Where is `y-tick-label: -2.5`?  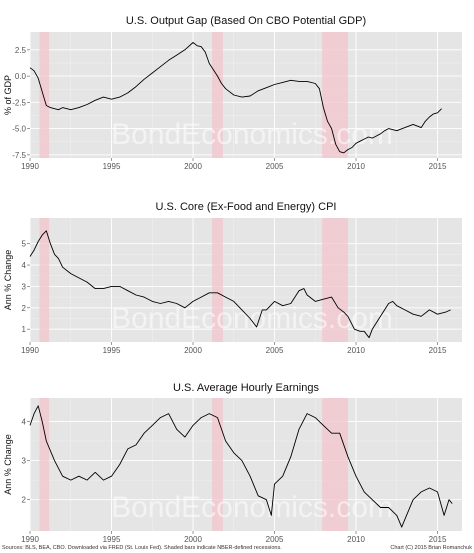
y-tick-label: -2.5 is located at coordinates (19, 102).